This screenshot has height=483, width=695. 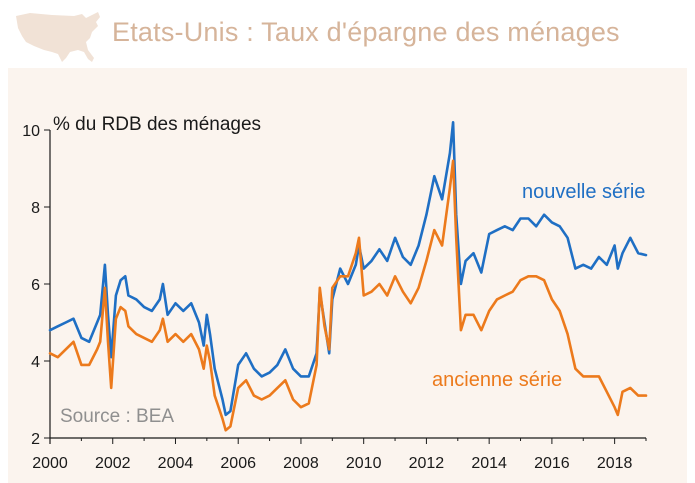 What do you see at coordinates (31, 131) in the screenshot?
I see `y-tick-label: 10` at bounding box center [31, 131].